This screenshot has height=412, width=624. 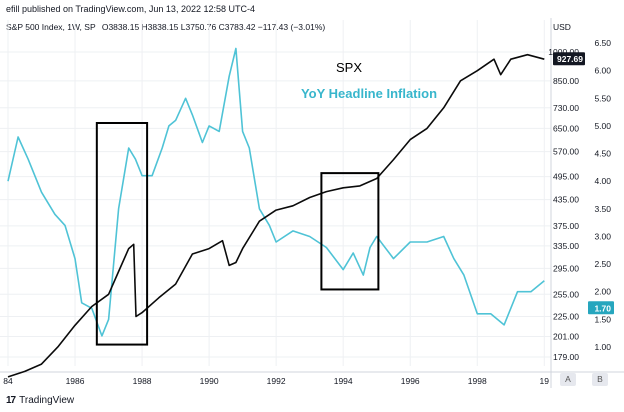 What do you see at coordinates (142, 381) in the screenshot?
I see `x-axis-tick-label: 1988` at bounding box center [142, 381].